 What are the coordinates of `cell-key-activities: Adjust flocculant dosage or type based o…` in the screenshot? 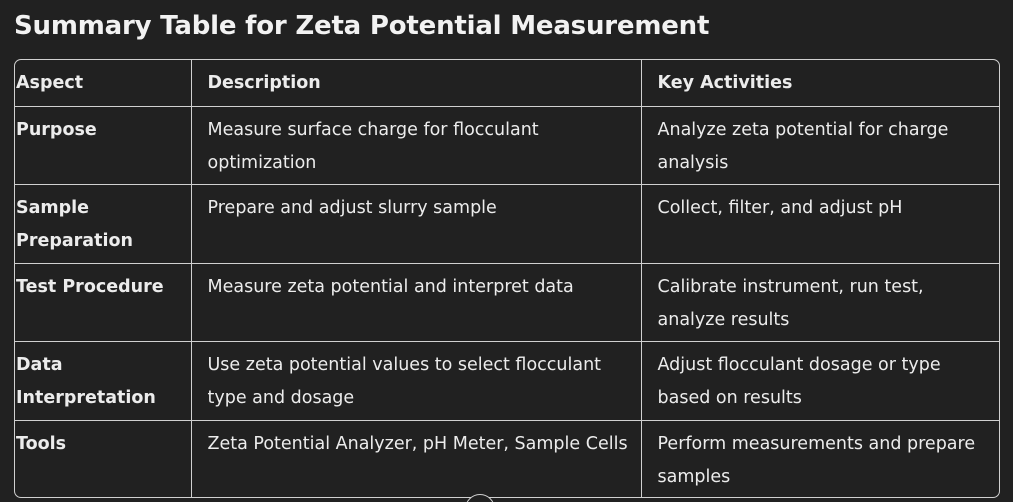 It's located at (820, 381).